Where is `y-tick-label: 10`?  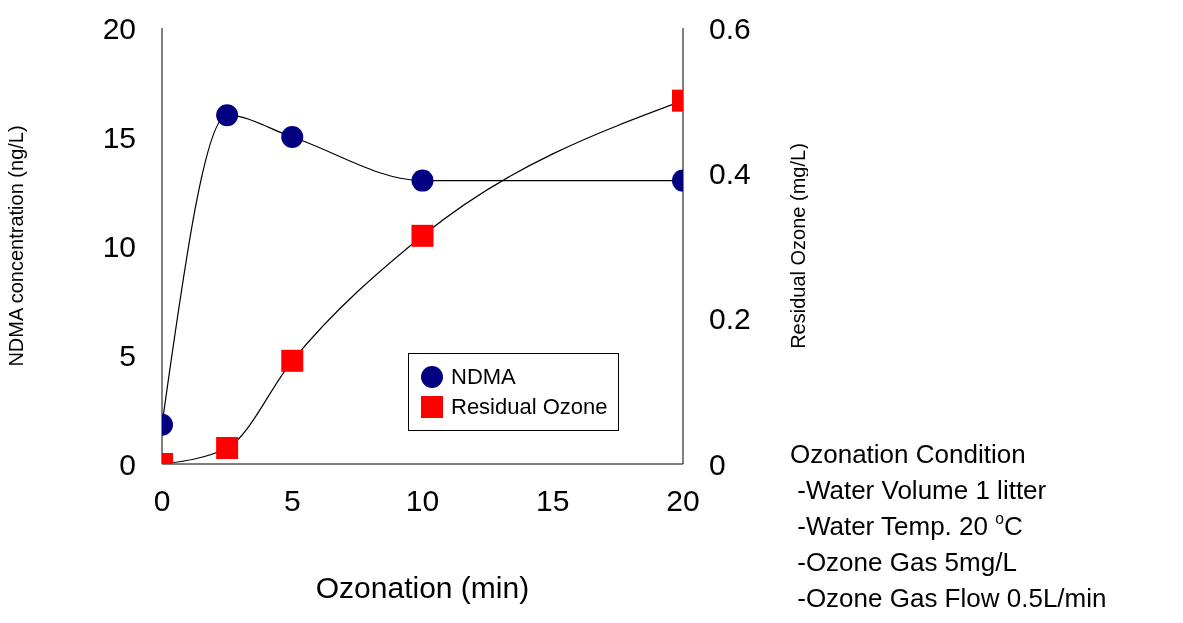 y-tick-label: 10 is located at coordinates (119, 246).